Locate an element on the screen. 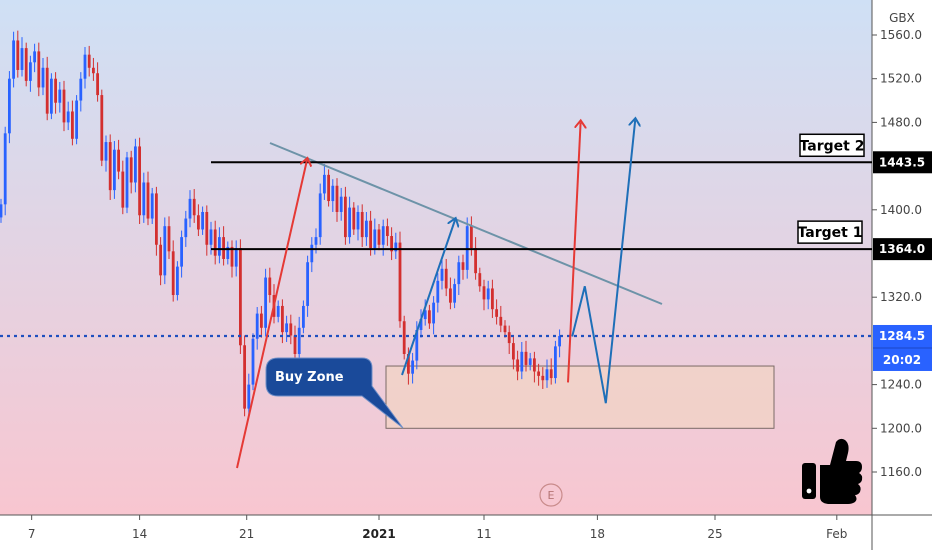 The height and width of the screenshot is (554, 932). target-2-label: Target 2 is located at coordinates (832, 145).